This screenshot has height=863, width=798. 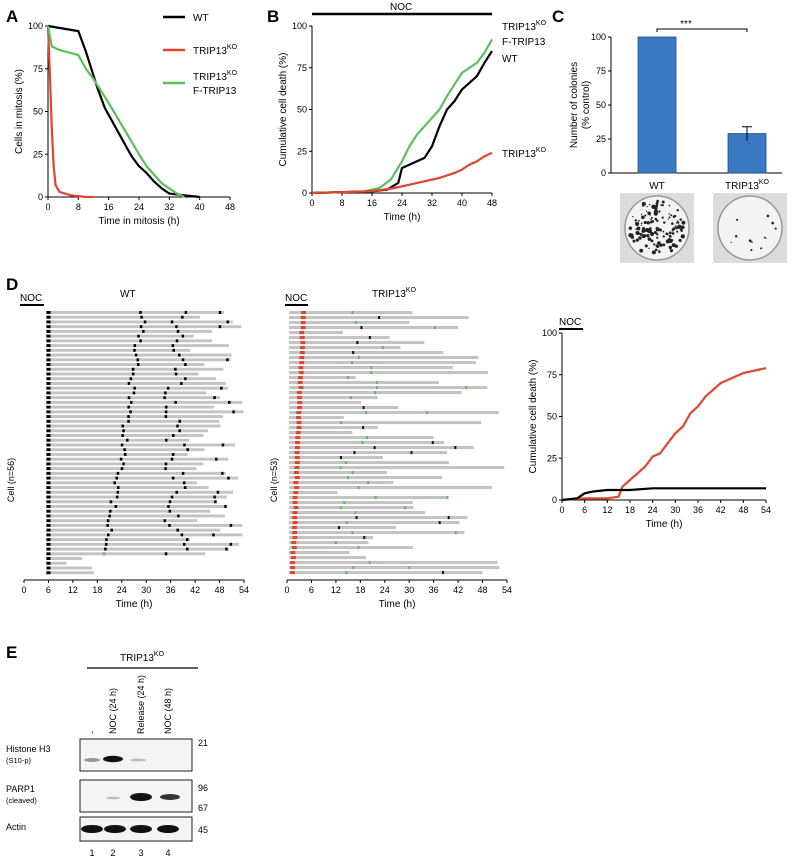 I want to click on c-y-tick-label: 25, so click(x=601, y=139).